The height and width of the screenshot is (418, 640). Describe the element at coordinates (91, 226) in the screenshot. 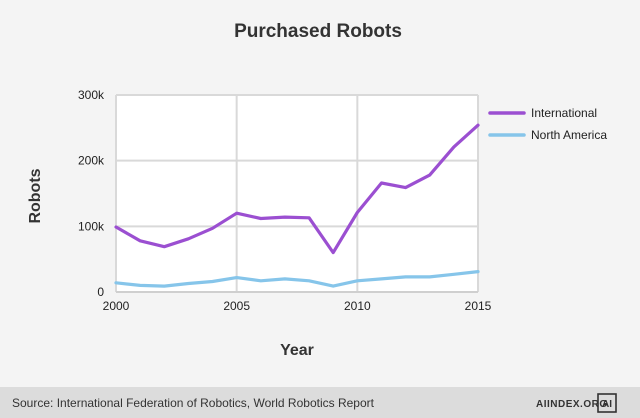

I see `y-tick-label: 100k` at that location.